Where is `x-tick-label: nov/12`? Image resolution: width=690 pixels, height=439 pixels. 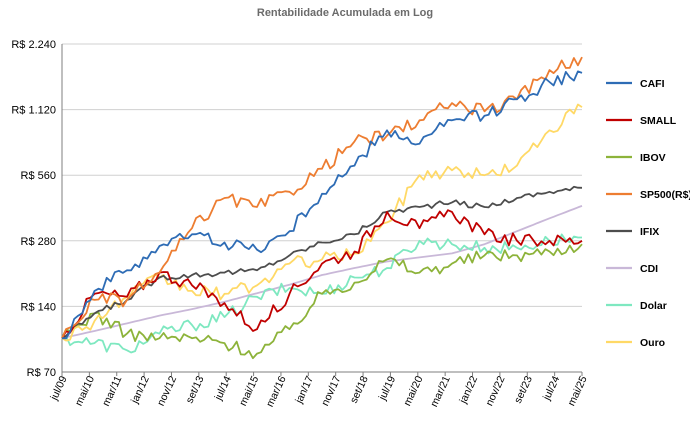 x-tick-label: nov/12 is located at coordinates (167, 391).